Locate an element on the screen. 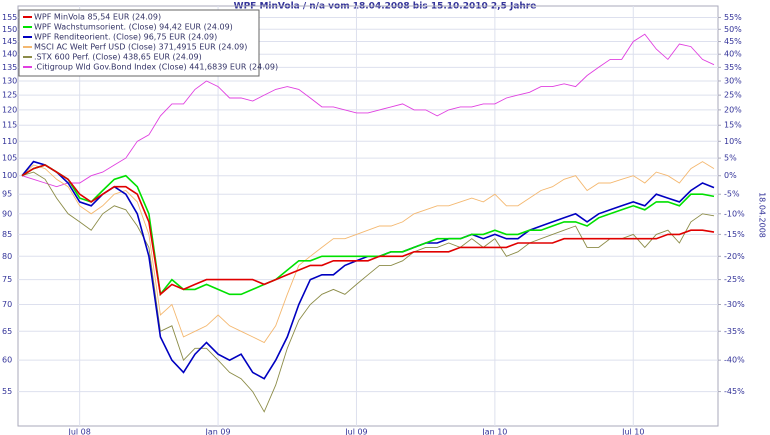  y-tick-label: 125 is located at coordinates (9, 95).